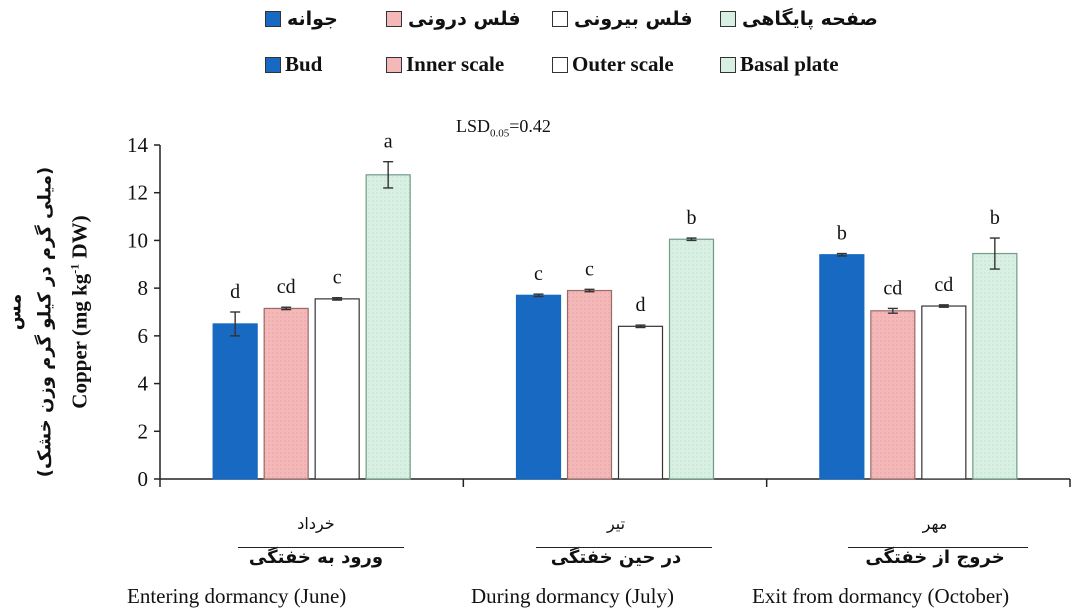  What do you see at coordinates (316, 557) in the screenshot?
I see `group-1-stage: ورود به خفتگی` at bounding box center [316, 557].